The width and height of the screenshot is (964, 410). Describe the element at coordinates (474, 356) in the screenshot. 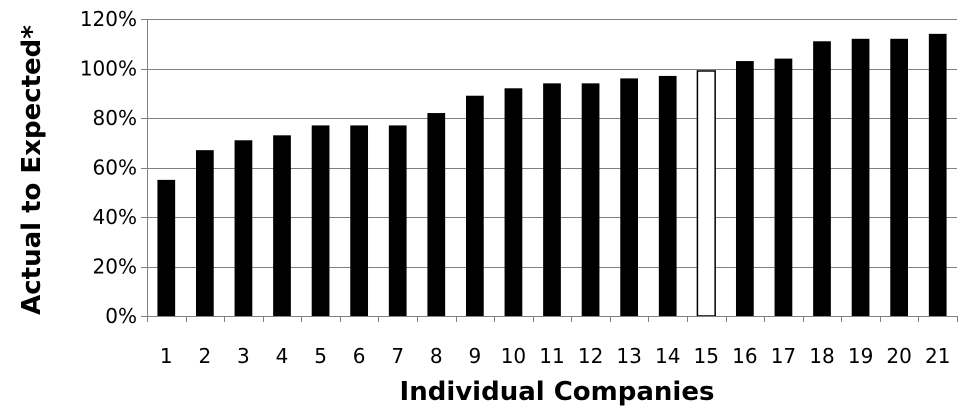

I see `x-tick-label: 9` at that location.